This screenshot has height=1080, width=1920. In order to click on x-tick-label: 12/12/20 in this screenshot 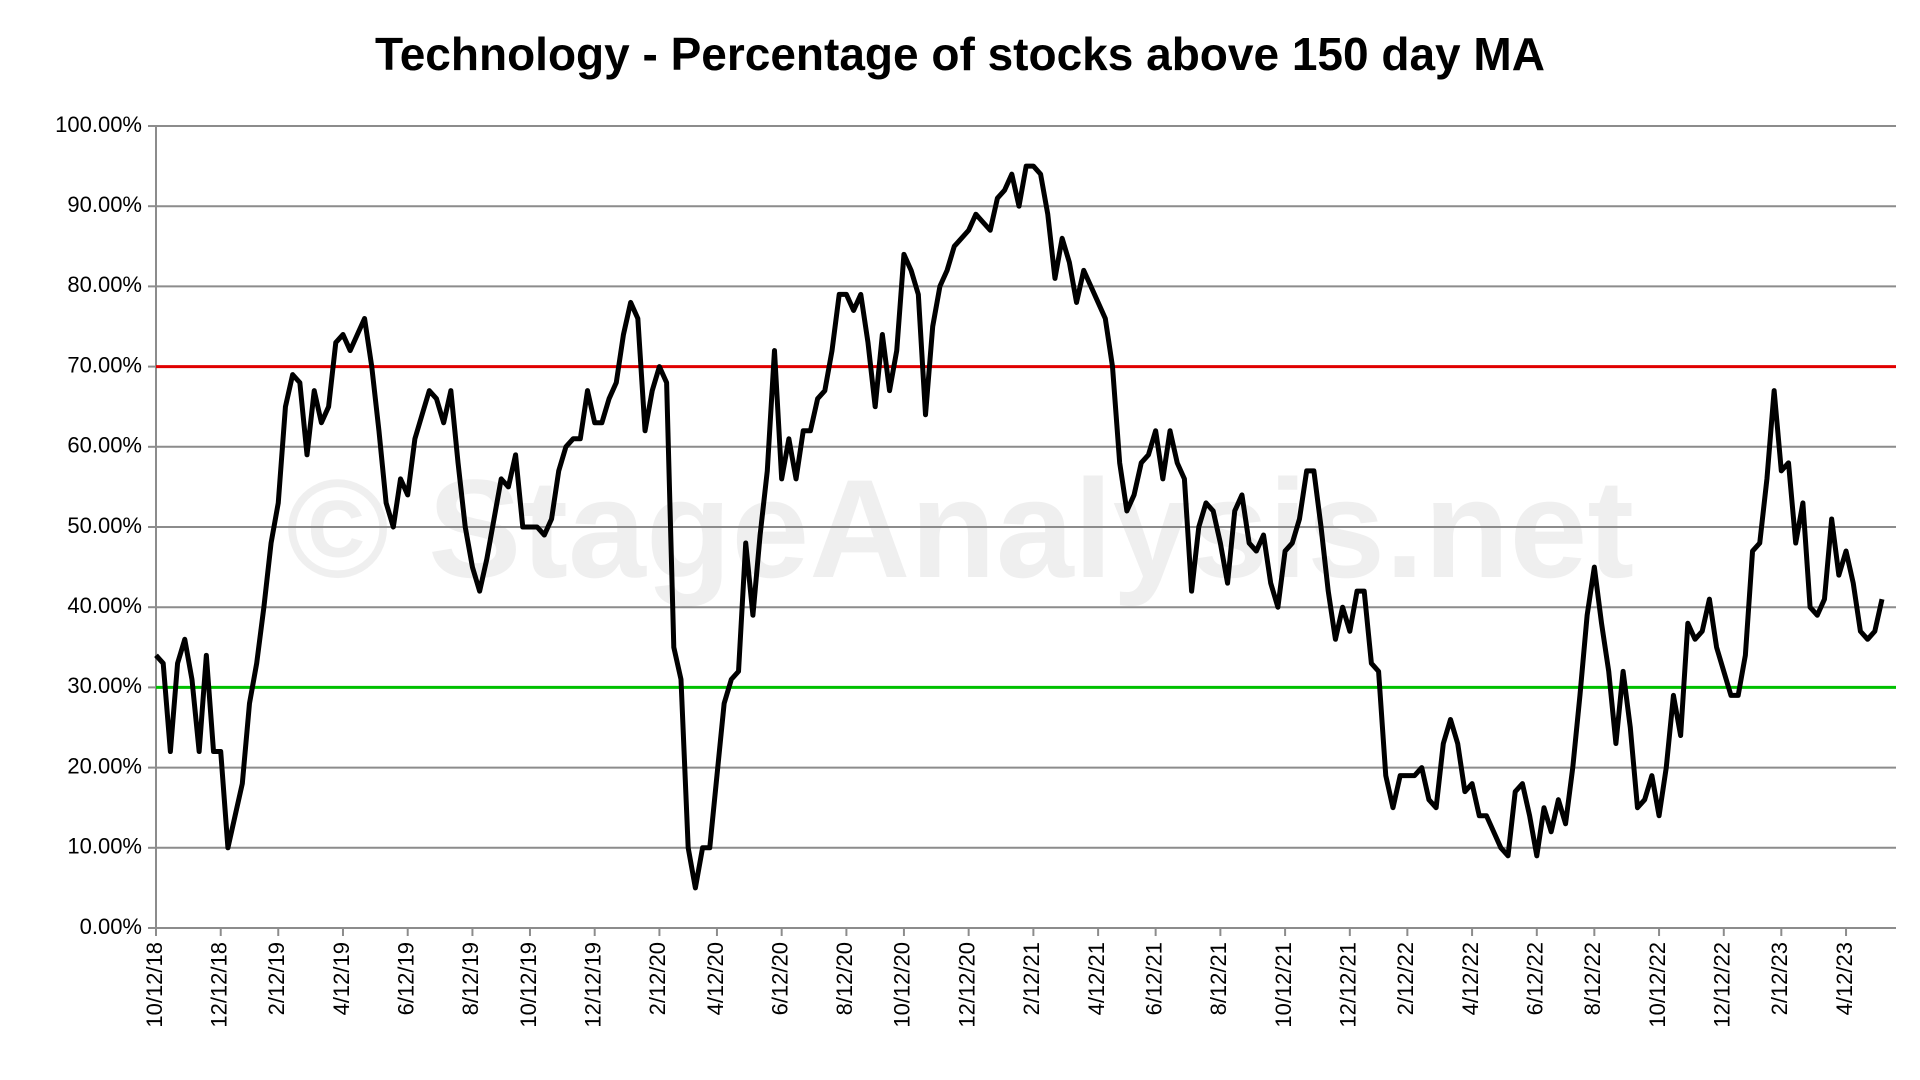, I will do `click(966, 985)`.